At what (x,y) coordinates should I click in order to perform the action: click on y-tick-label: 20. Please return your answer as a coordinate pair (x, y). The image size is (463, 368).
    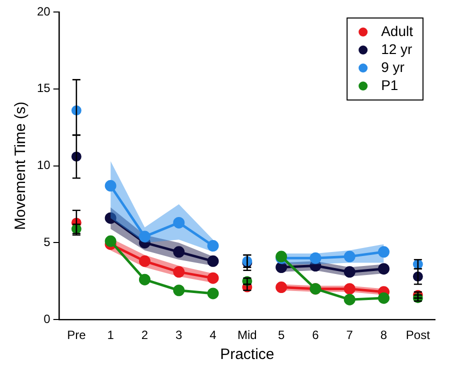
    Looking at the image, I should click on (43, 11).